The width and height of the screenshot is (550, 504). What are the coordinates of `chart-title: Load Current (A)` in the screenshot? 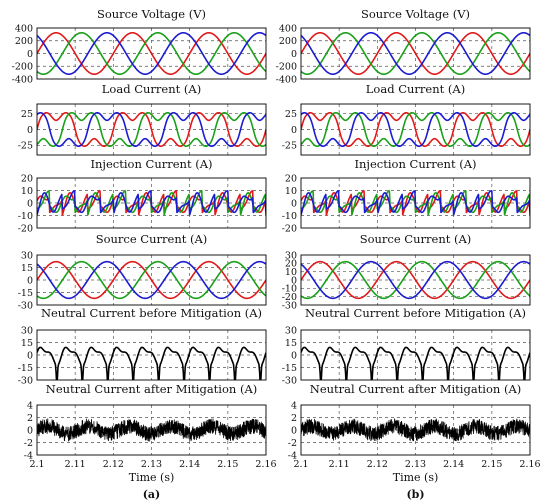 It's located at (415, 89).